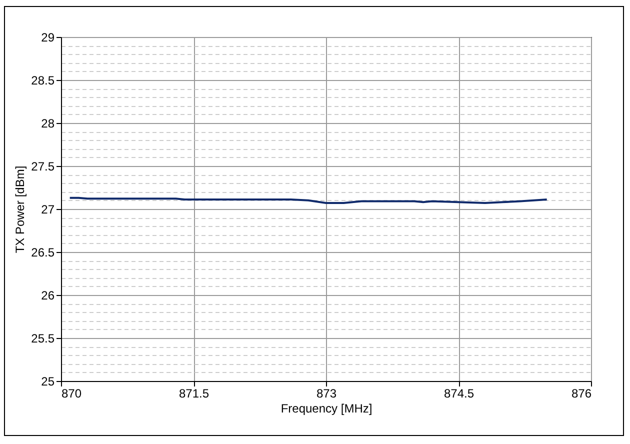 This screenshot has width=630, height=444. I want to click on x-tick-label: 870, so click(72, 393).